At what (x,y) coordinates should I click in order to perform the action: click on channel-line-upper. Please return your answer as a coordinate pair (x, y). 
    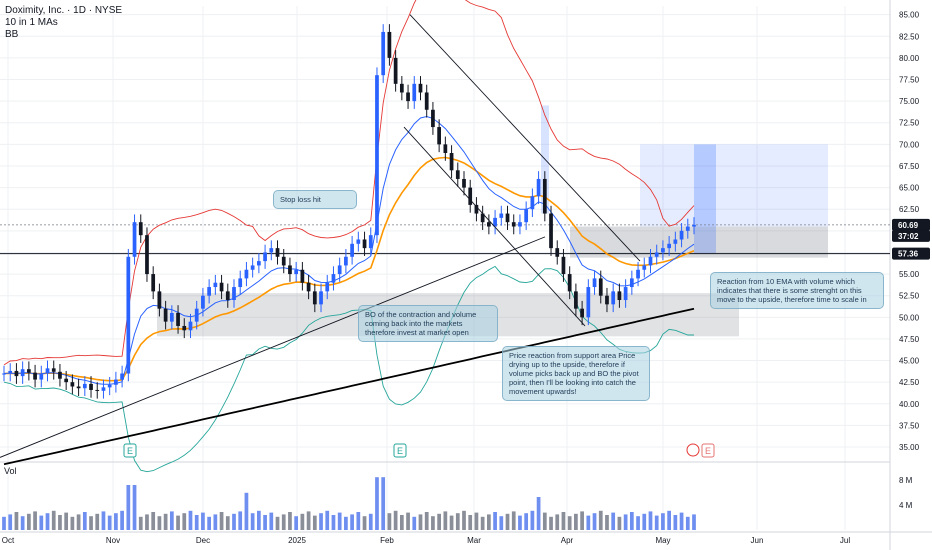
    Looking at the image, I should click on (525, 138).